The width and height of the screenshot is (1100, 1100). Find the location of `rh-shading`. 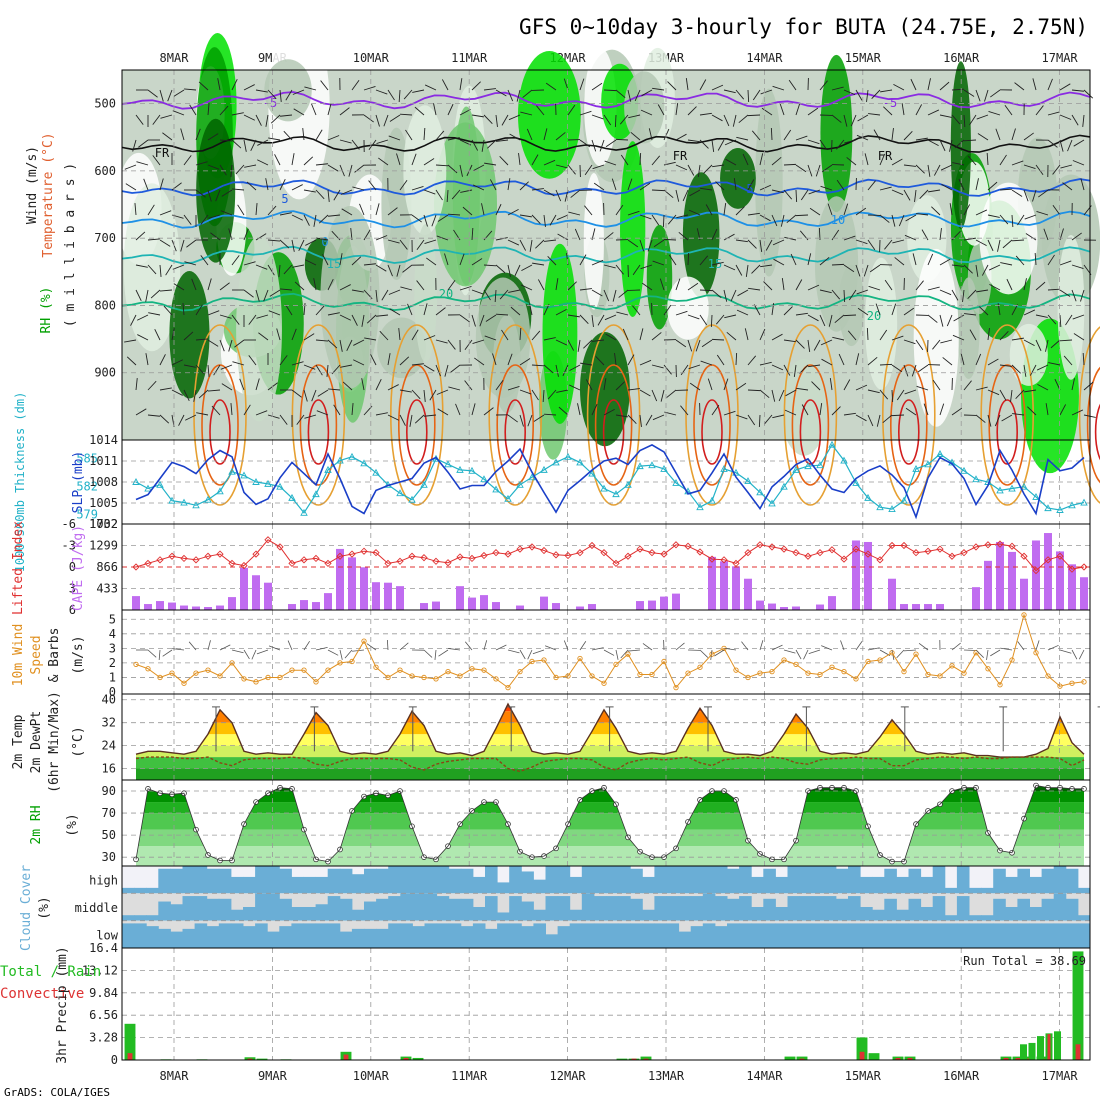

rh-shading is located at coordinates (738, 178).